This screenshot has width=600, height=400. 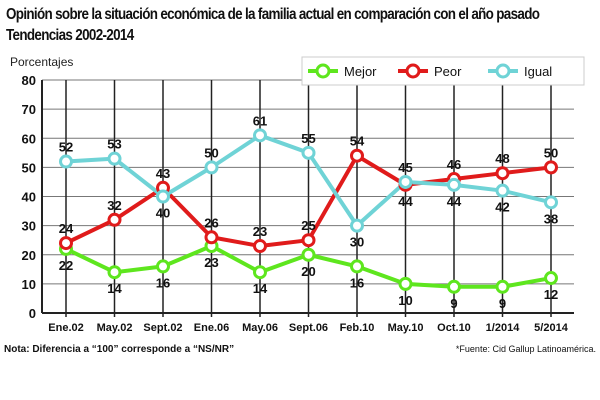 What do you see at coordinates (114, 144) in the screenshot?
I see `data-label-igual: 53` at bounding box center [114, 144].